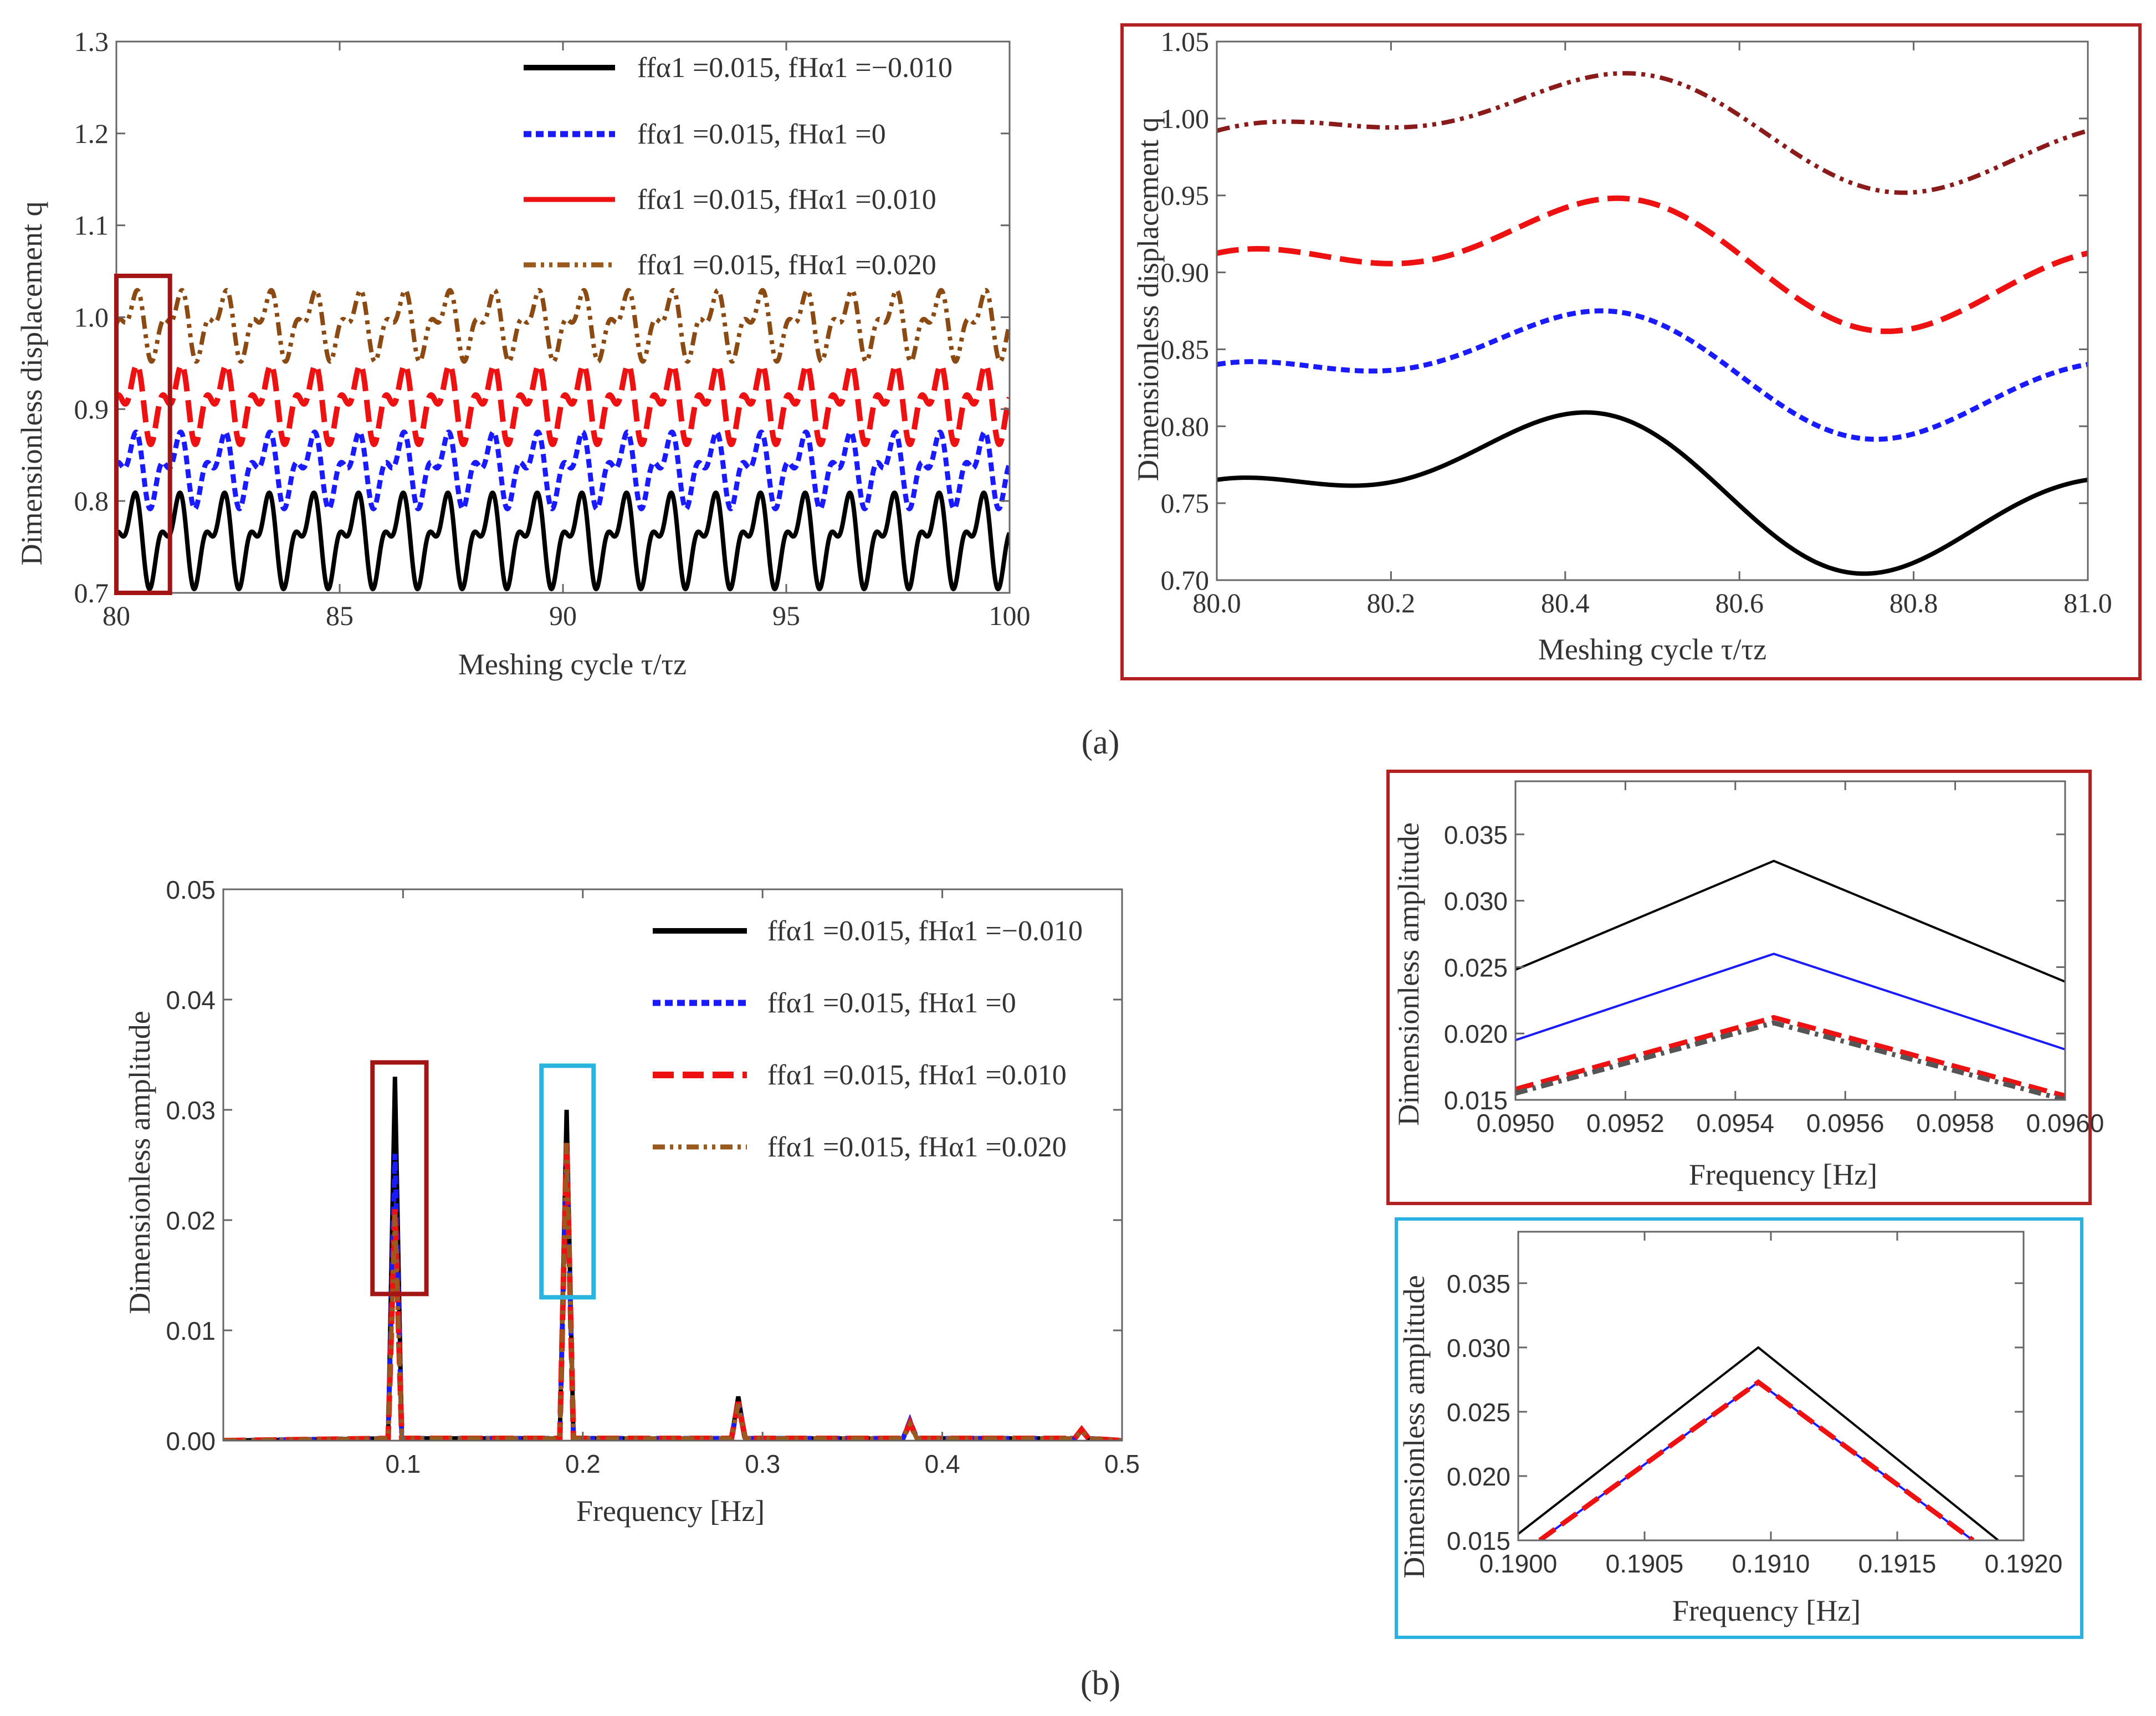  Describe the element at coordinates (1771, 1564) in the screenshot. I see `x-tick-label: 0.1910` at that location.